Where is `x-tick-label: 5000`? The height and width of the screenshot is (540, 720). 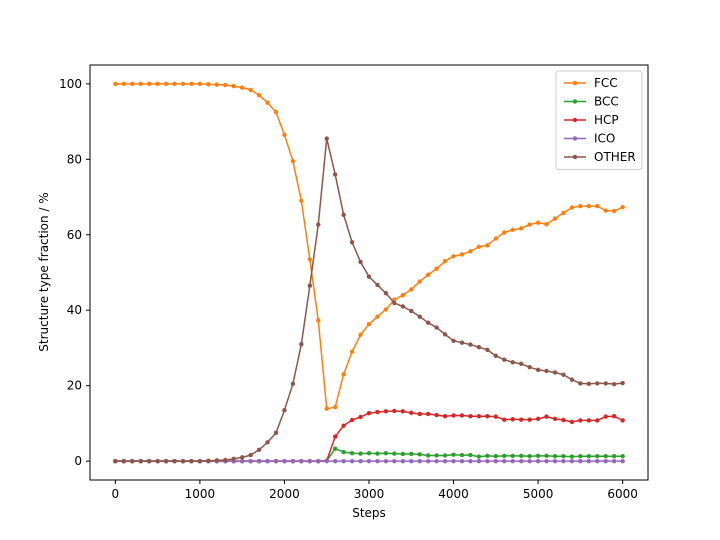
x-tick-label: 5000 is located at coordinates (538, 494).